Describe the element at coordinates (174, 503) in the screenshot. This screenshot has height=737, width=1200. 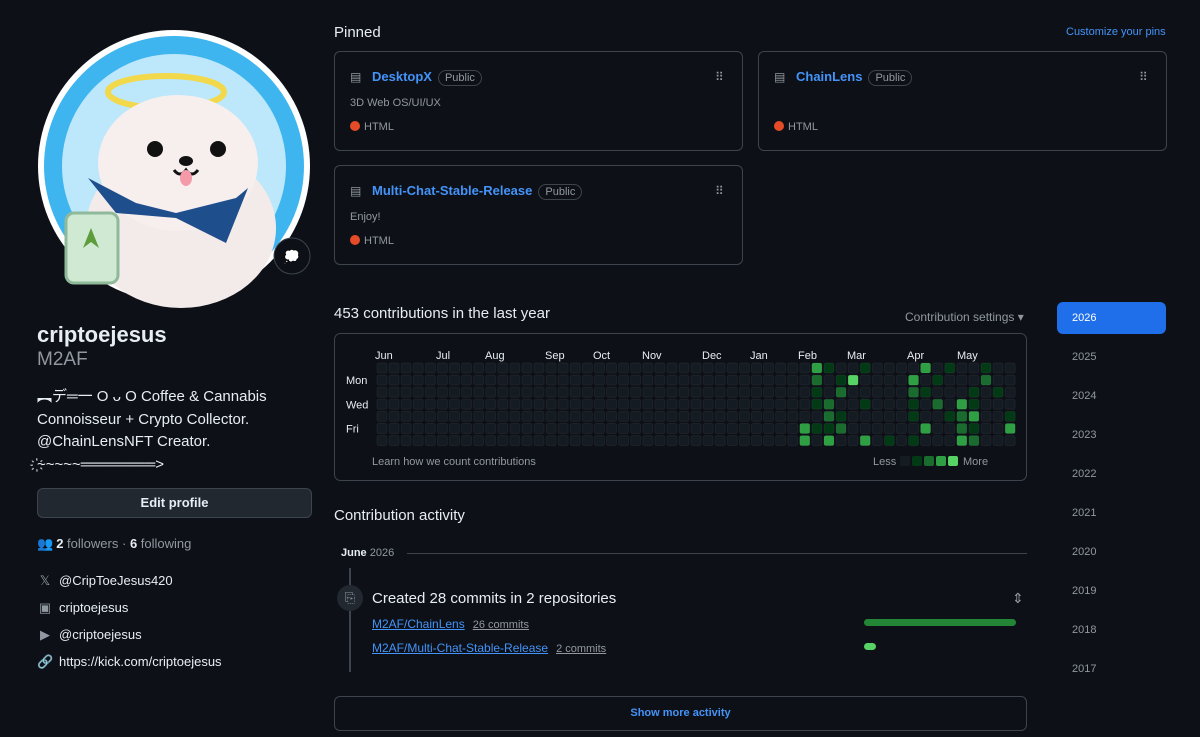
I see `edit-profile-button: Edit profile` at that location.